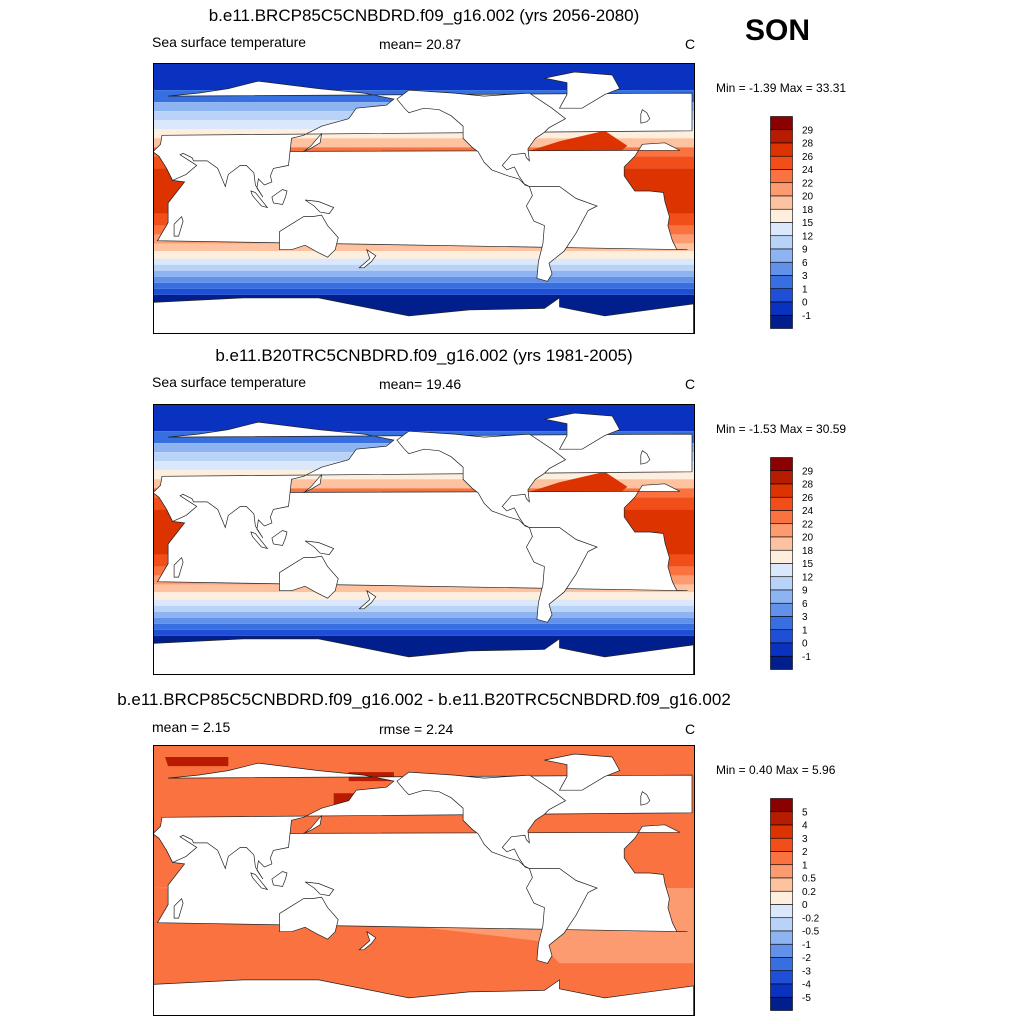 Image resolution: width=1024 pixels, height=1024 pixels. What do you see at coordinates (805, 591) in the screenshot?
I see `colorbar-label: 9` at bounding box center [805, 591].